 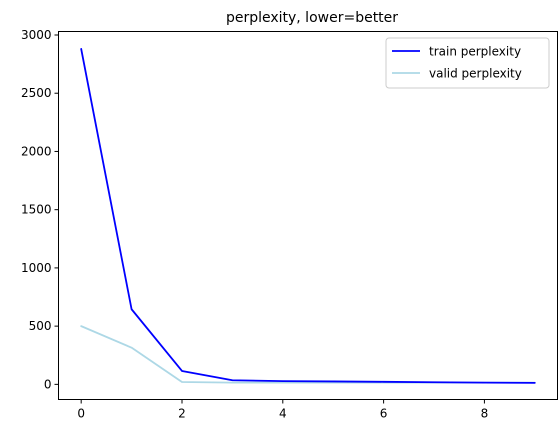 I want to click on y-tick-label: 2500, so click(x=36, y=93).